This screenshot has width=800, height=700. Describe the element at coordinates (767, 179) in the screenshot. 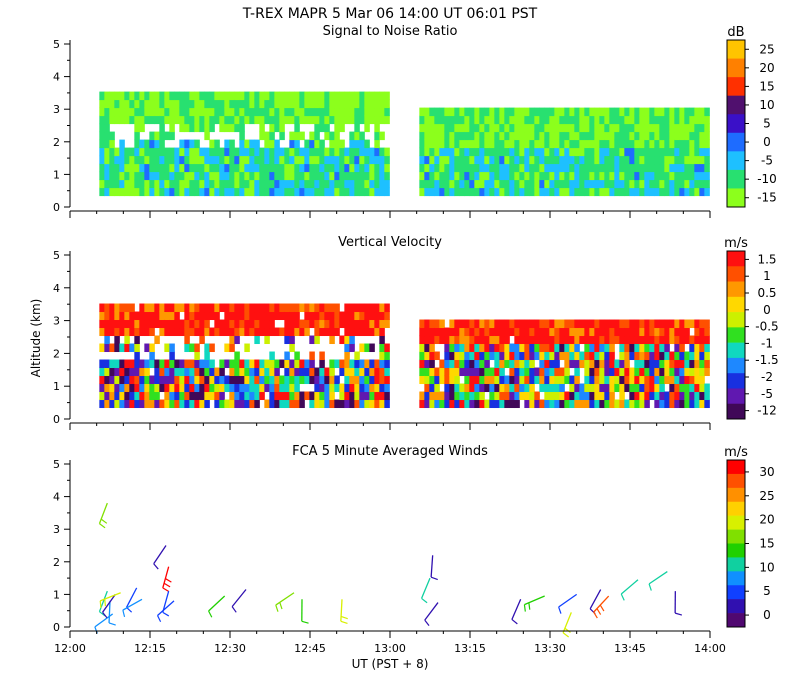

I see `colorbar-tick-label: -10` at that location.